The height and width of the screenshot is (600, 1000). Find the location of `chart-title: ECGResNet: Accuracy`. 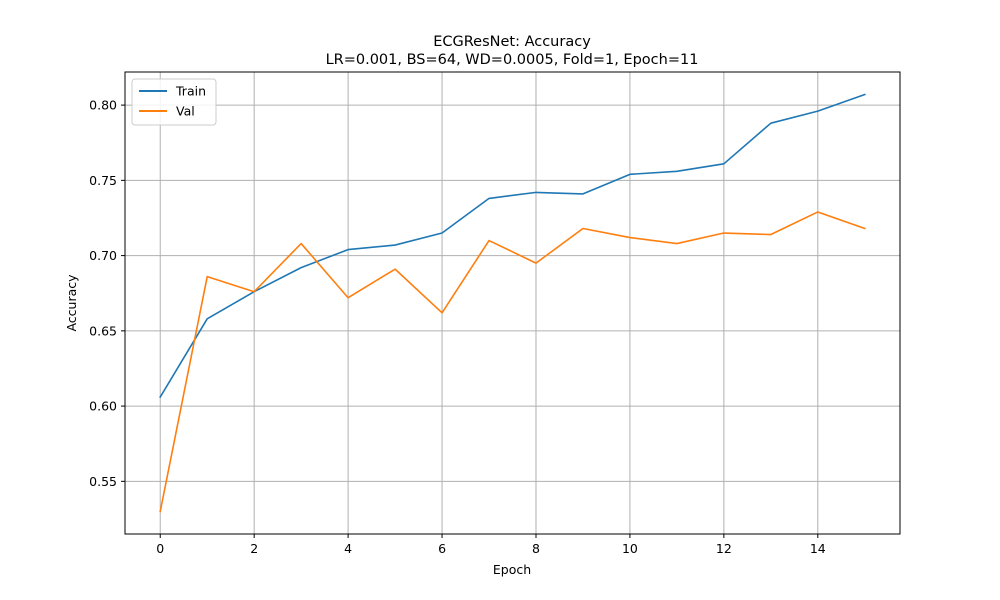

chart-title: ECGResNet: Accuracy is located at coordinates (512, 42).